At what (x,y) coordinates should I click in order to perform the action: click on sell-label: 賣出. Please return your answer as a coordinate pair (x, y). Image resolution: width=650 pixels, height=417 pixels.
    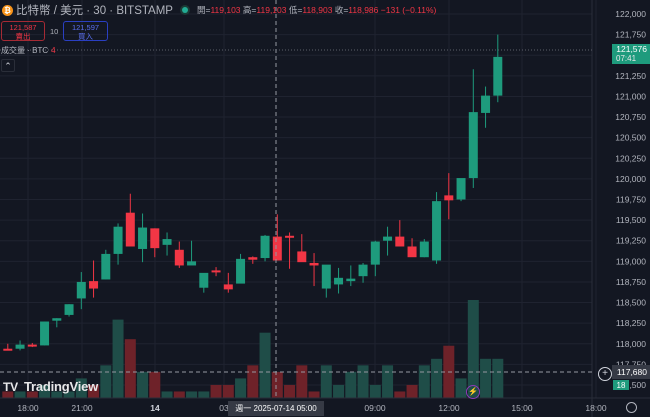
    Looking at the image, I should click on (23, 36).